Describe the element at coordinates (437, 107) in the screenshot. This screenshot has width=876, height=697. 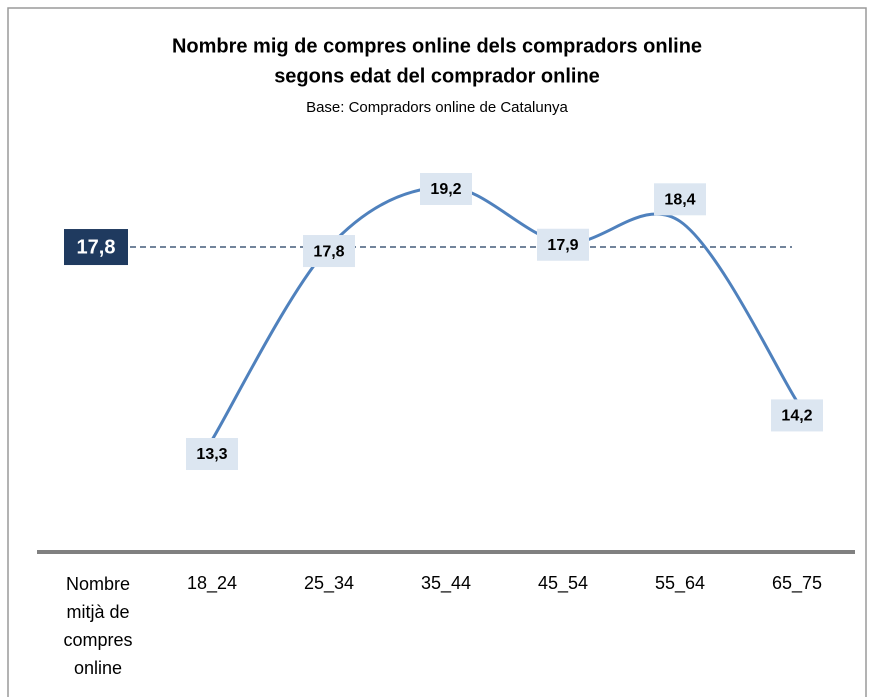
I see `chart-subtitle: Base: Compradors online de Catalunya` at that location.